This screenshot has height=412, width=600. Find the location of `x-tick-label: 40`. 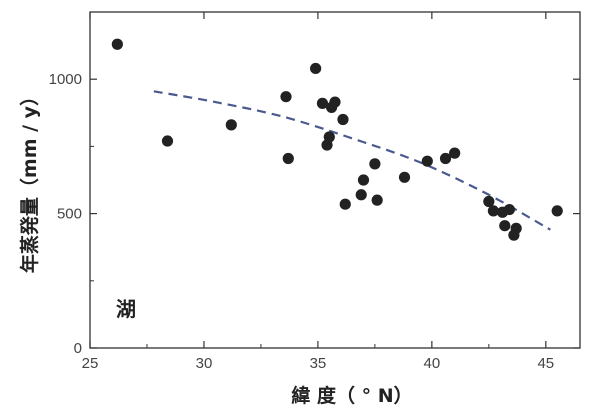

x-tick-label: 40 is located at coordinates (432, 363).